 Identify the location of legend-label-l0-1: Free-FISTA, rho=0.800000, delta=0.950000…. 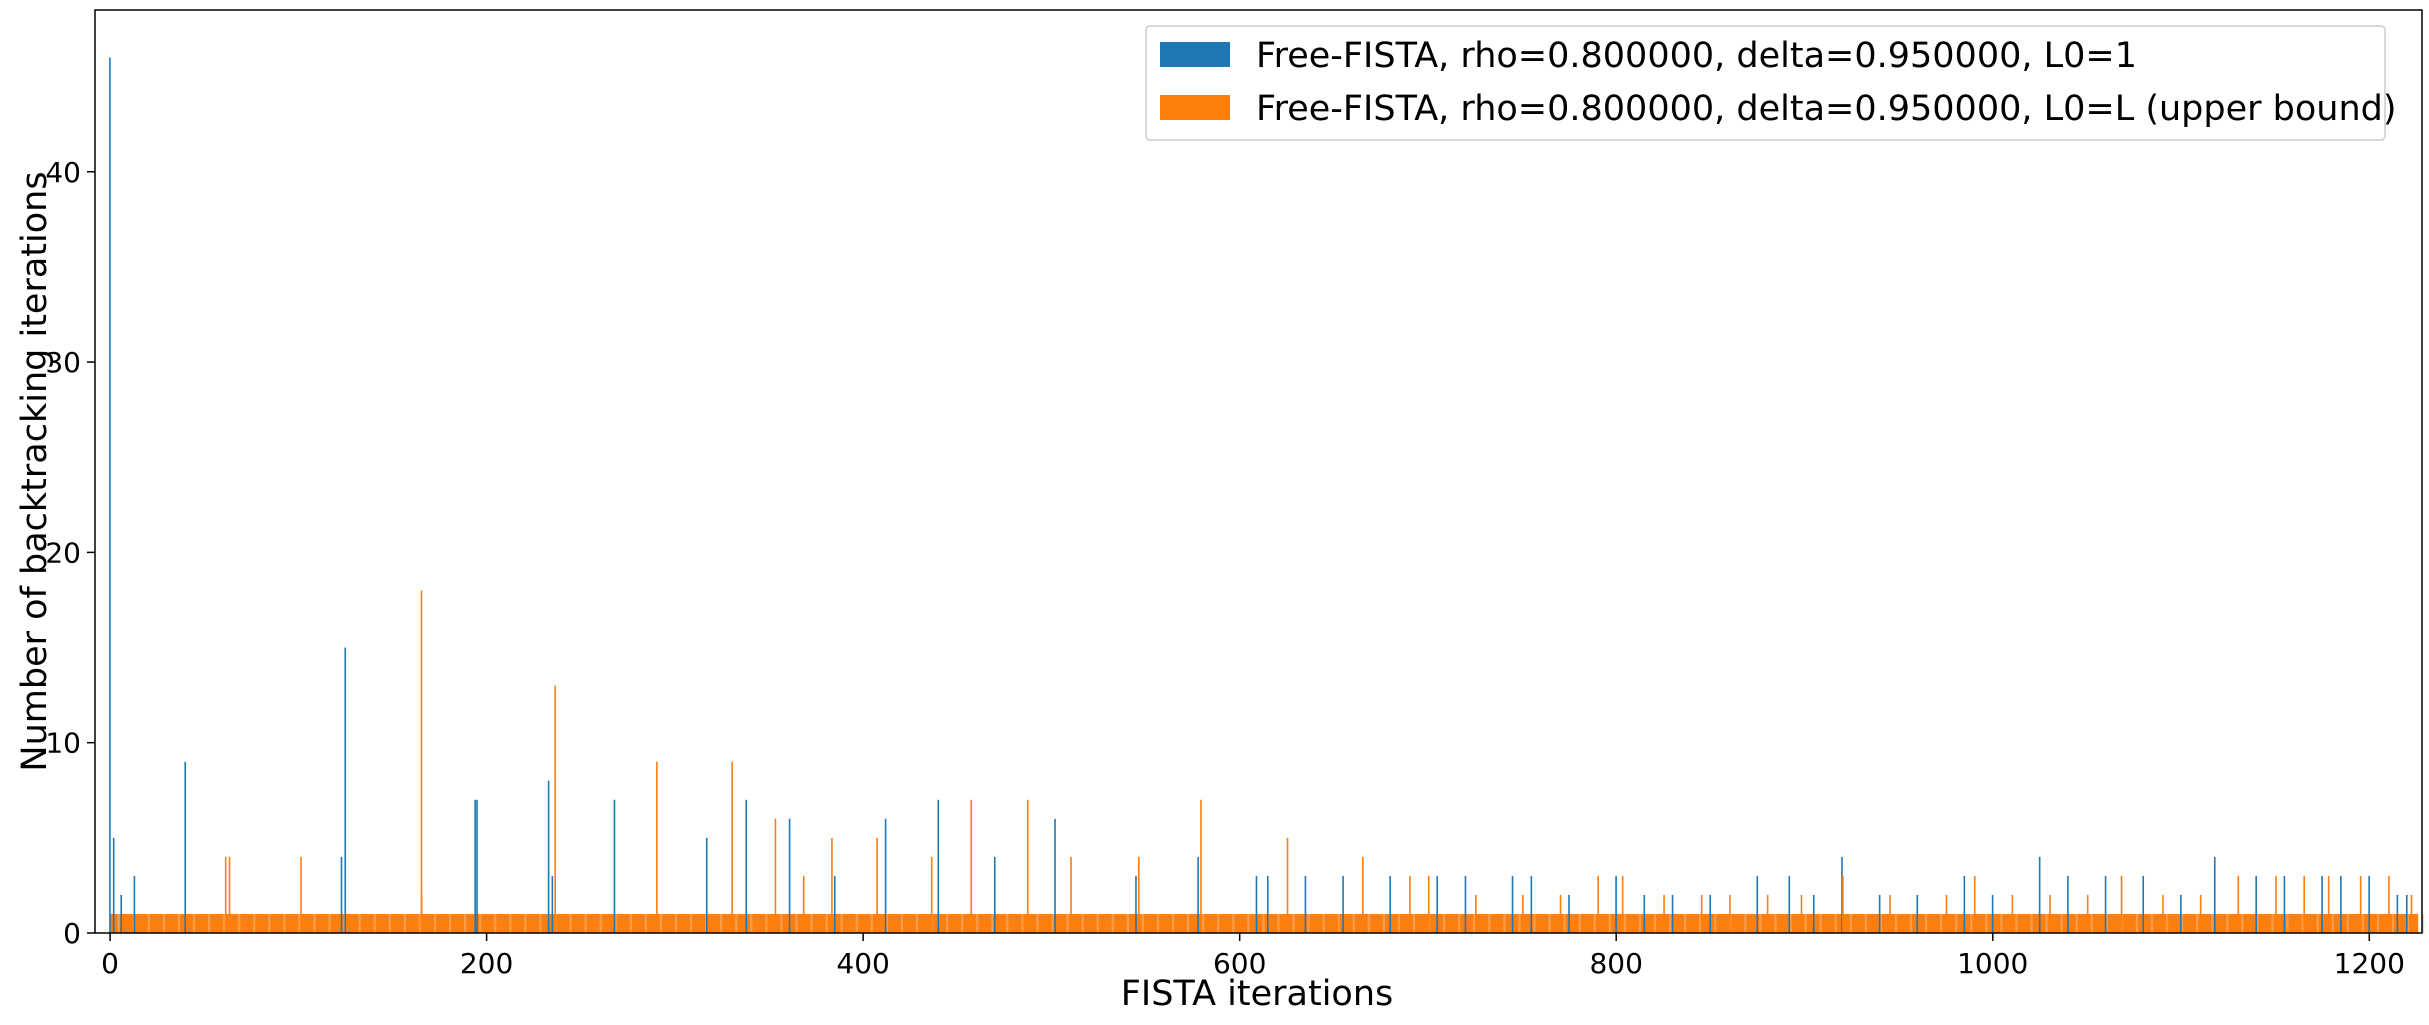
(1696, 56).